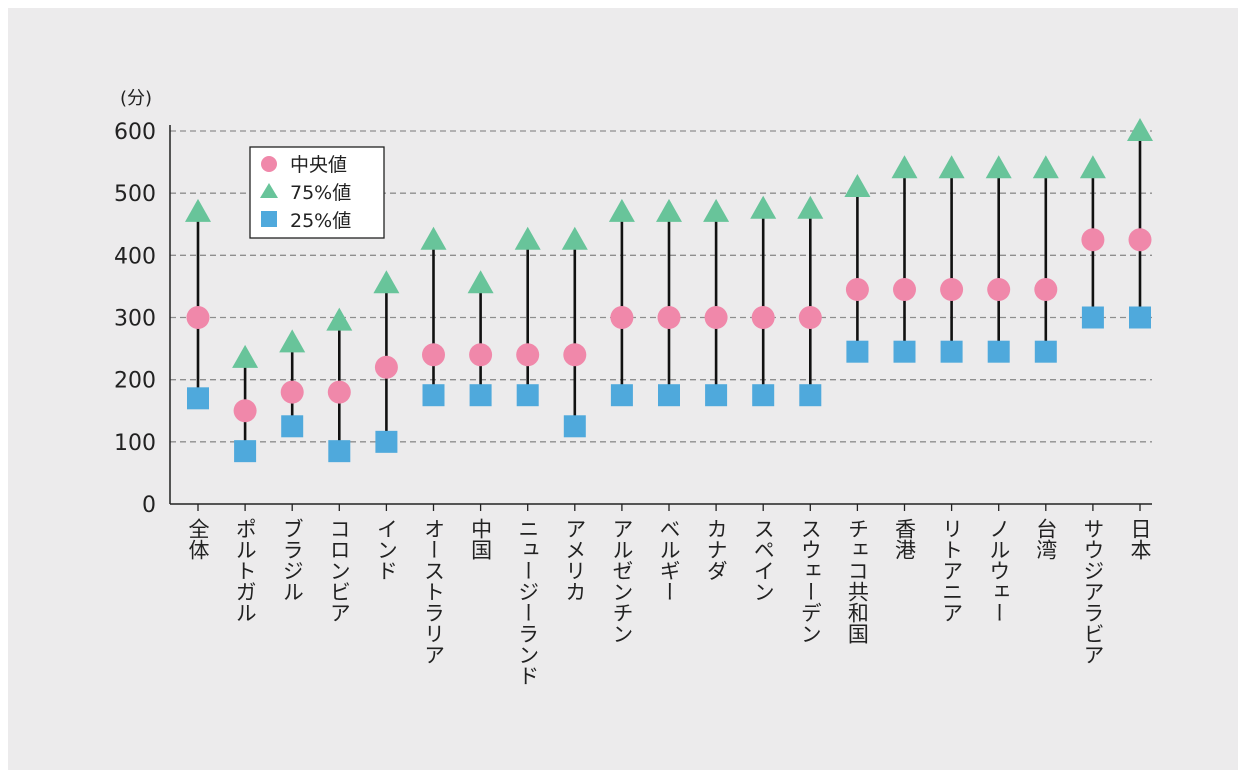 The width and height of the screenshot is (1245, 784). What do you see at coordinates (952, 570) in the screenshot?
I see `category-label-16: リトアニア` at bounding box center [952, 570].